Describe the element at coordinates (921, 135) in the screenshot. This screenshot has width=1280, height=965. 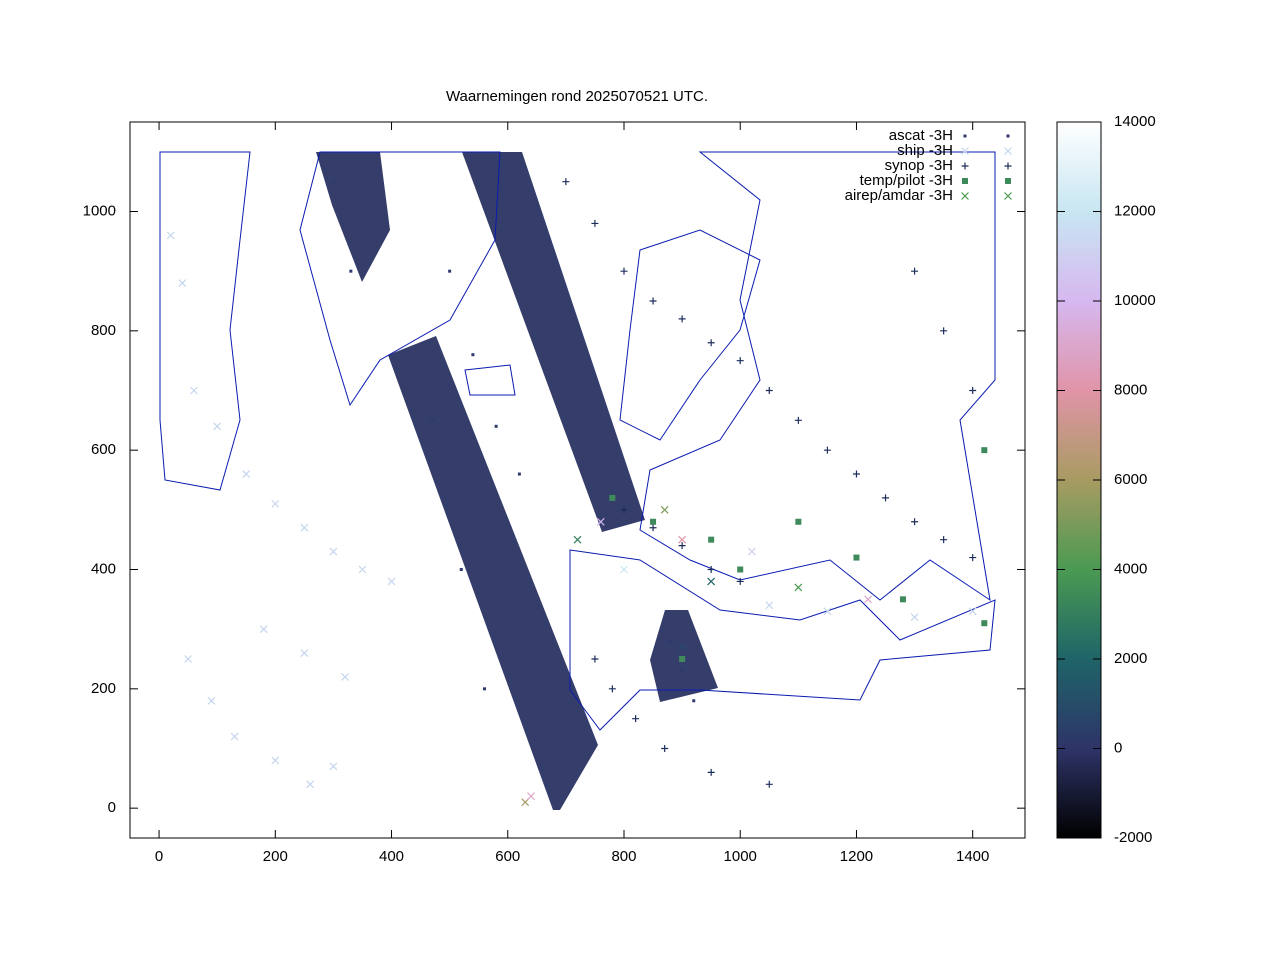
I see `legend-label: ascat -3H` at that location.